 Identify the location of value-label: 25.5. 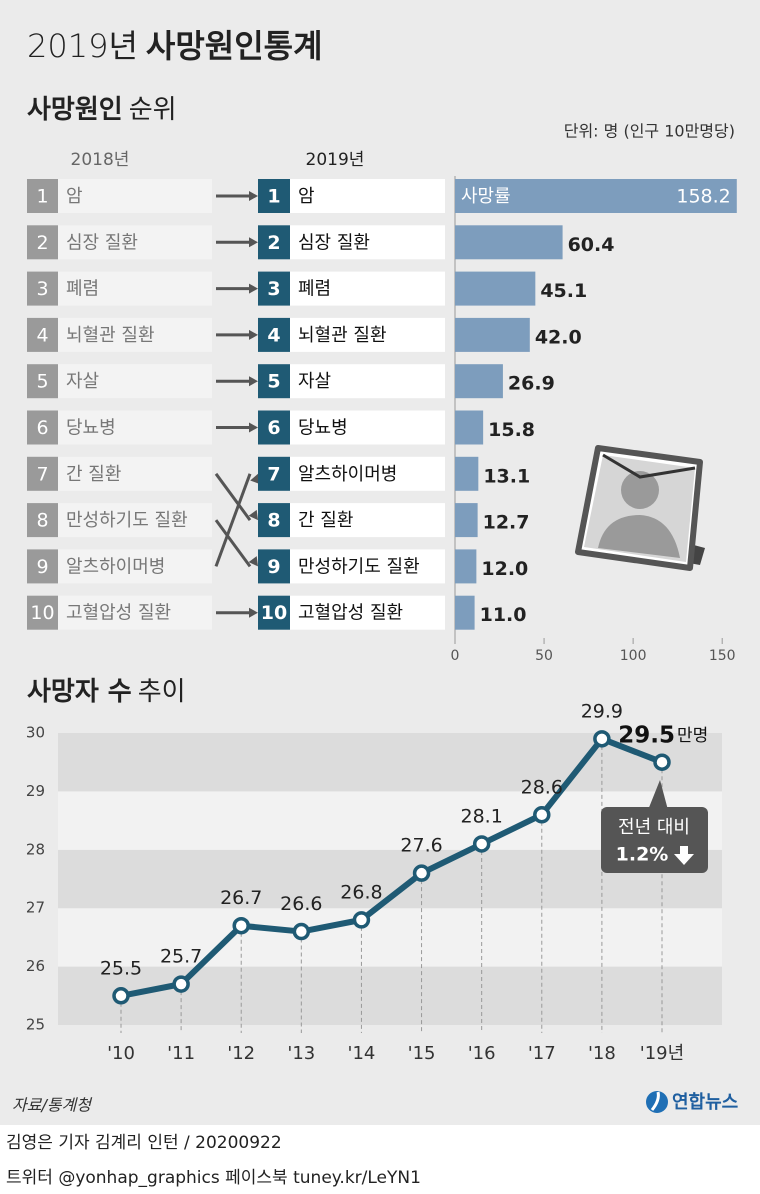
(121, 968).